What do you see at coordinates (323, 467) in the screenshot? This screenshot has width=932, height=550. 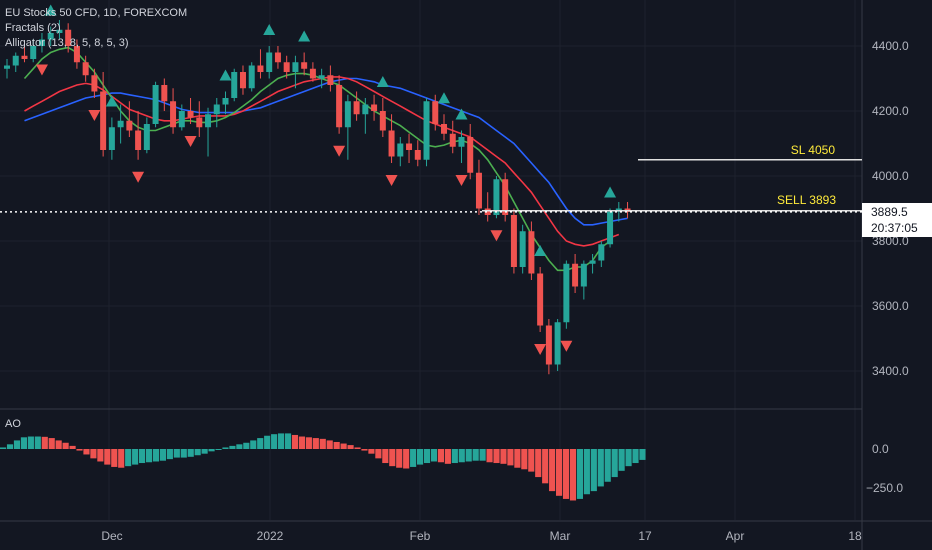 I see `ao-histogram` at bounding box center [323, 467].